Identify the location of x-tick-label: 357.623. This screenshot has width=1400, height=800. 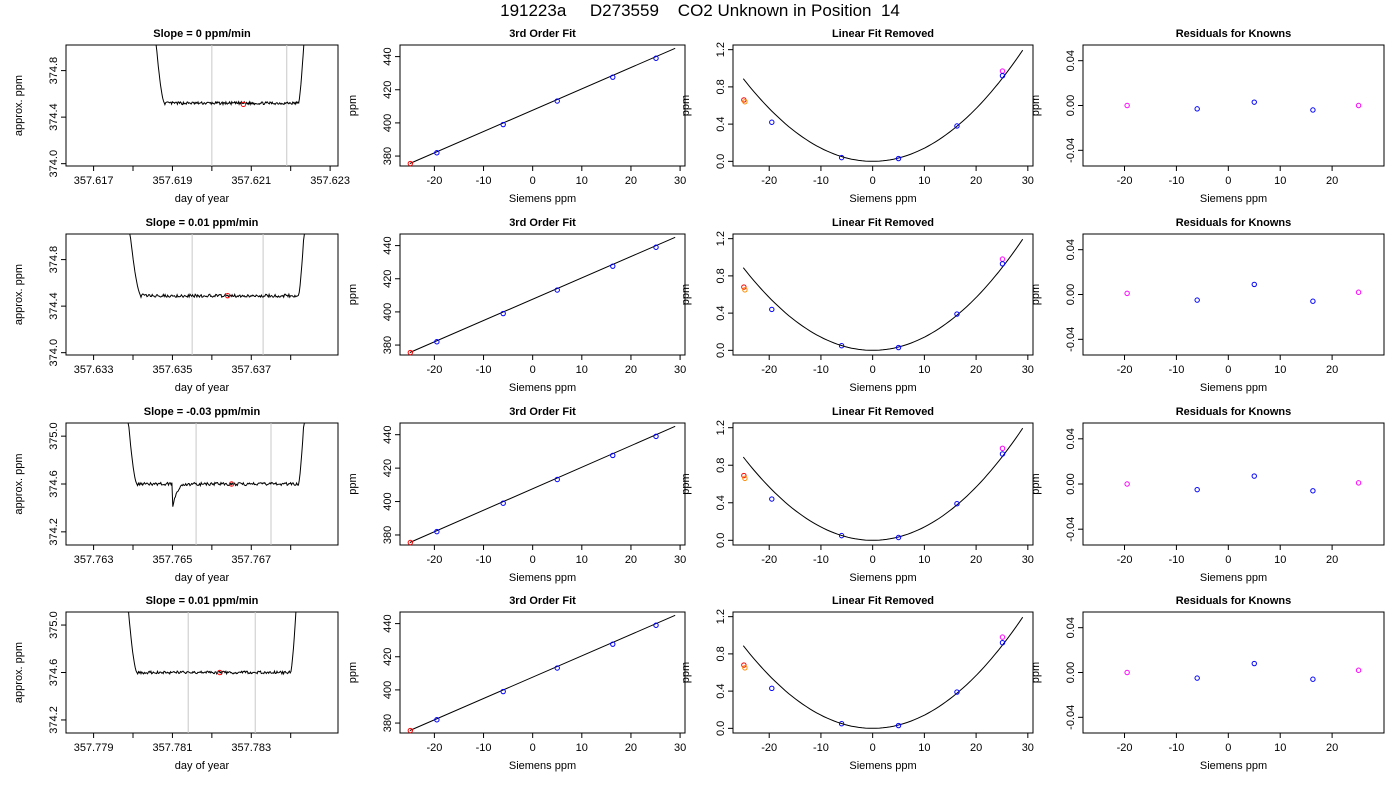
(330, 181).